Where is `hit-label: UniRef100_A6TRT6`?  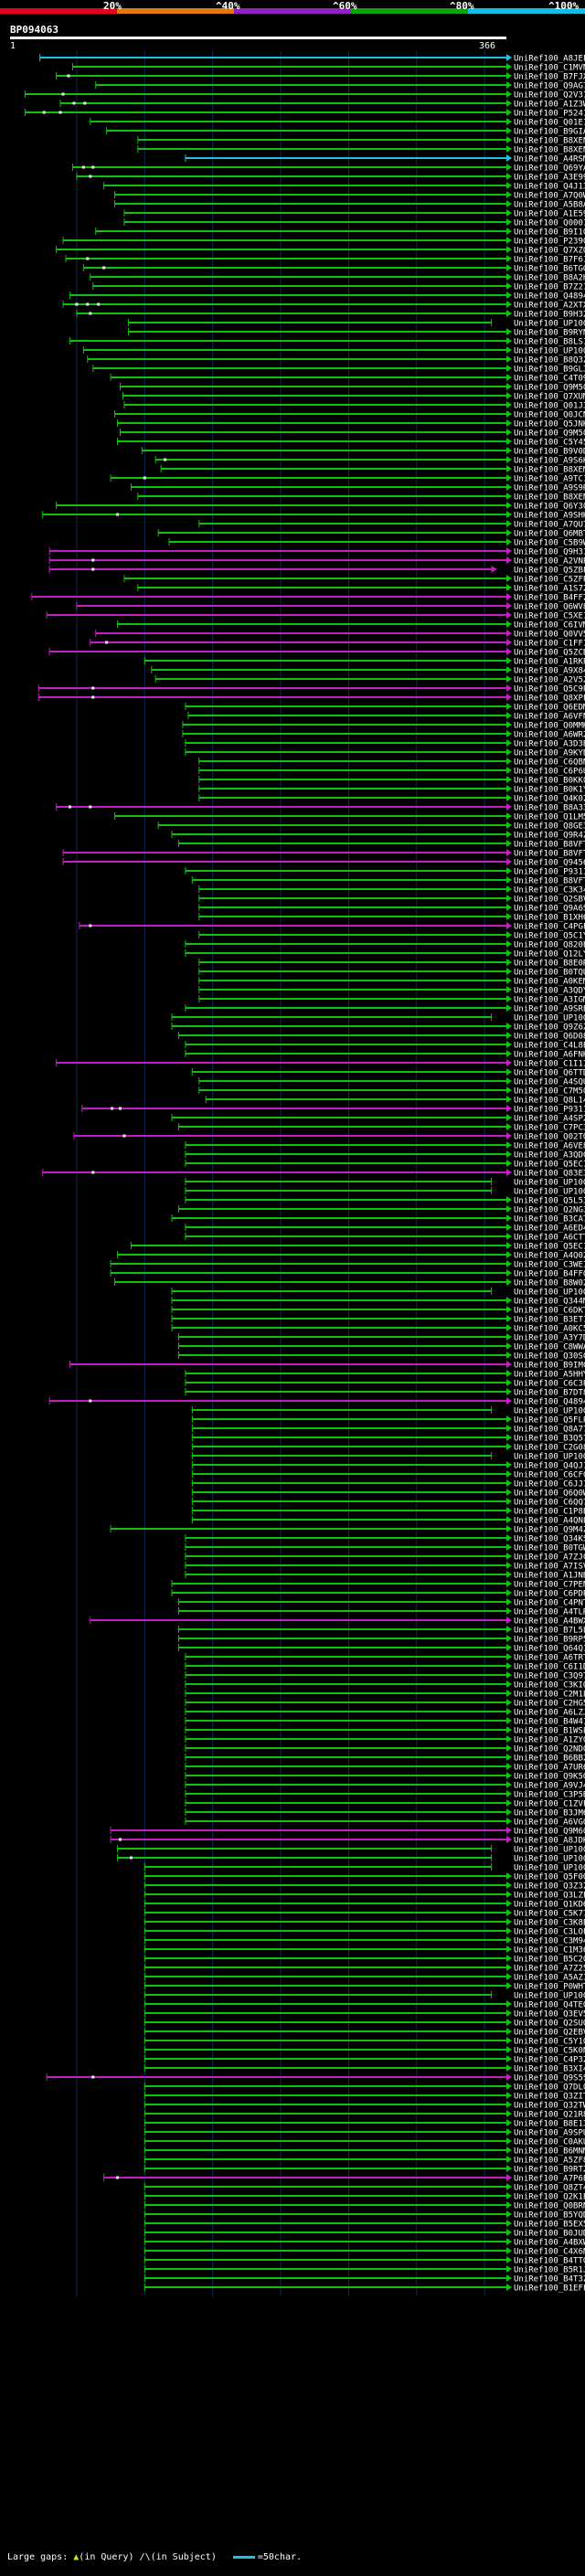 hit-label: UniRef100_A6TRT6 is located at coordinates (549, 1658).